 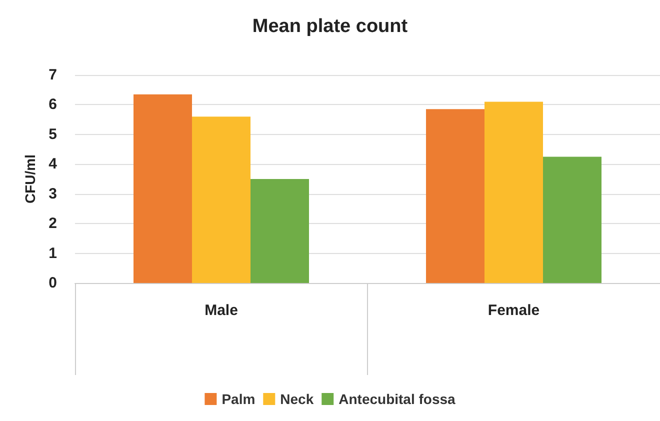 I want to click on chart-title: Mean plate count, so click(x=330, y=26).